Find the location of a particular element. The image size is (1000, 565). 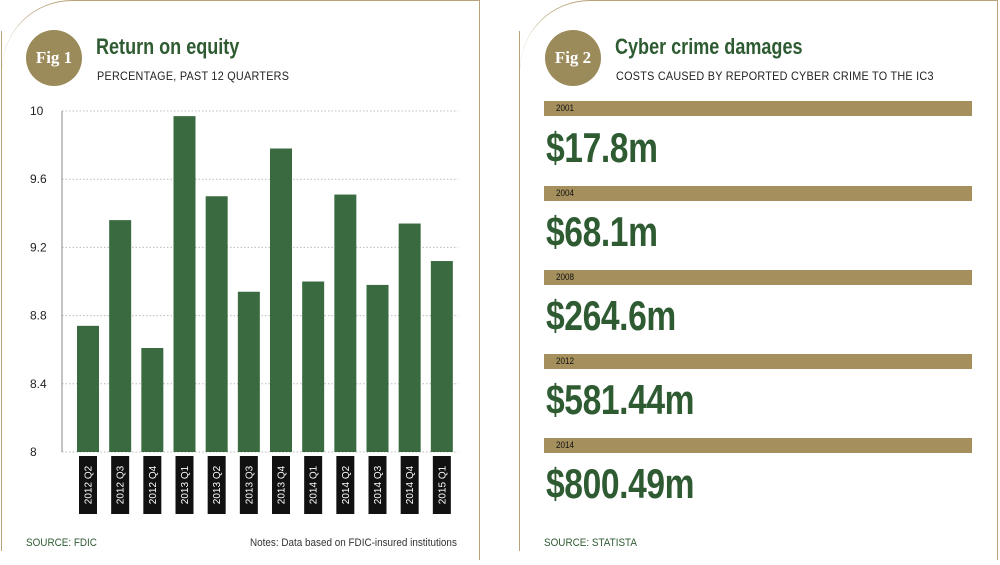

figure-1-badge: Fig 1 is located at coordinates (54, 58).